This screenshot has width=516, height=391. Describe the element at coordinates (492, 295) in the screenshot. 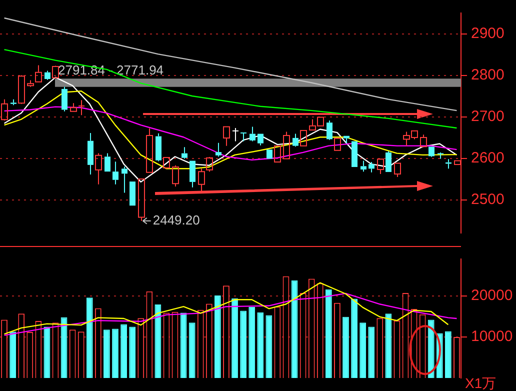

I see `y-tick-label: 20000` at that location.